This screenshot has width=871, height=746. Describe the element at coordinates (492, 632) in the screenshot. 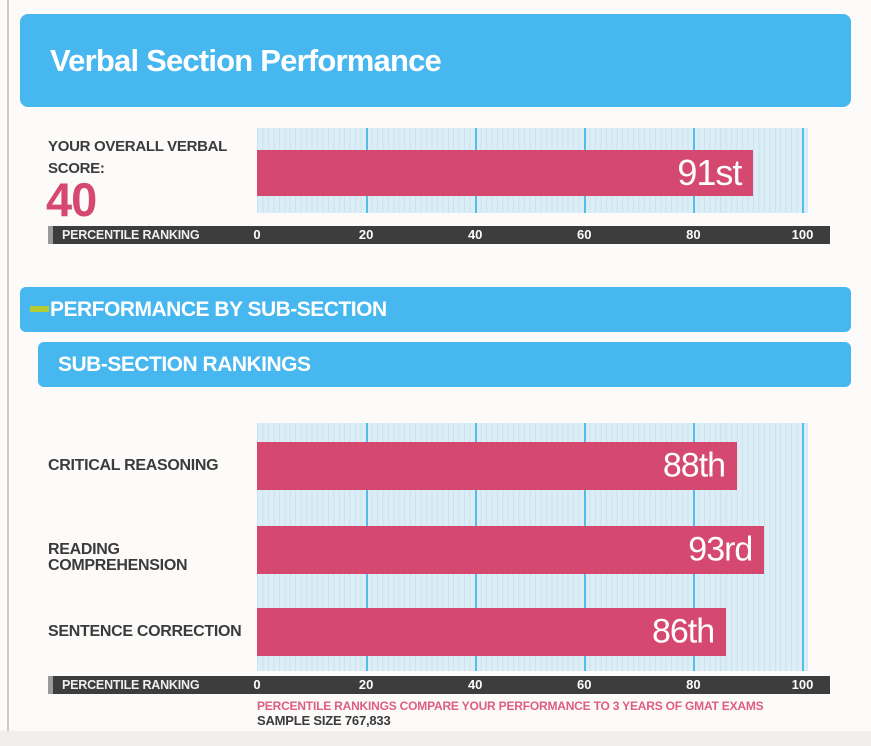

I see `sentence-correction-bar: 86th` at that location.